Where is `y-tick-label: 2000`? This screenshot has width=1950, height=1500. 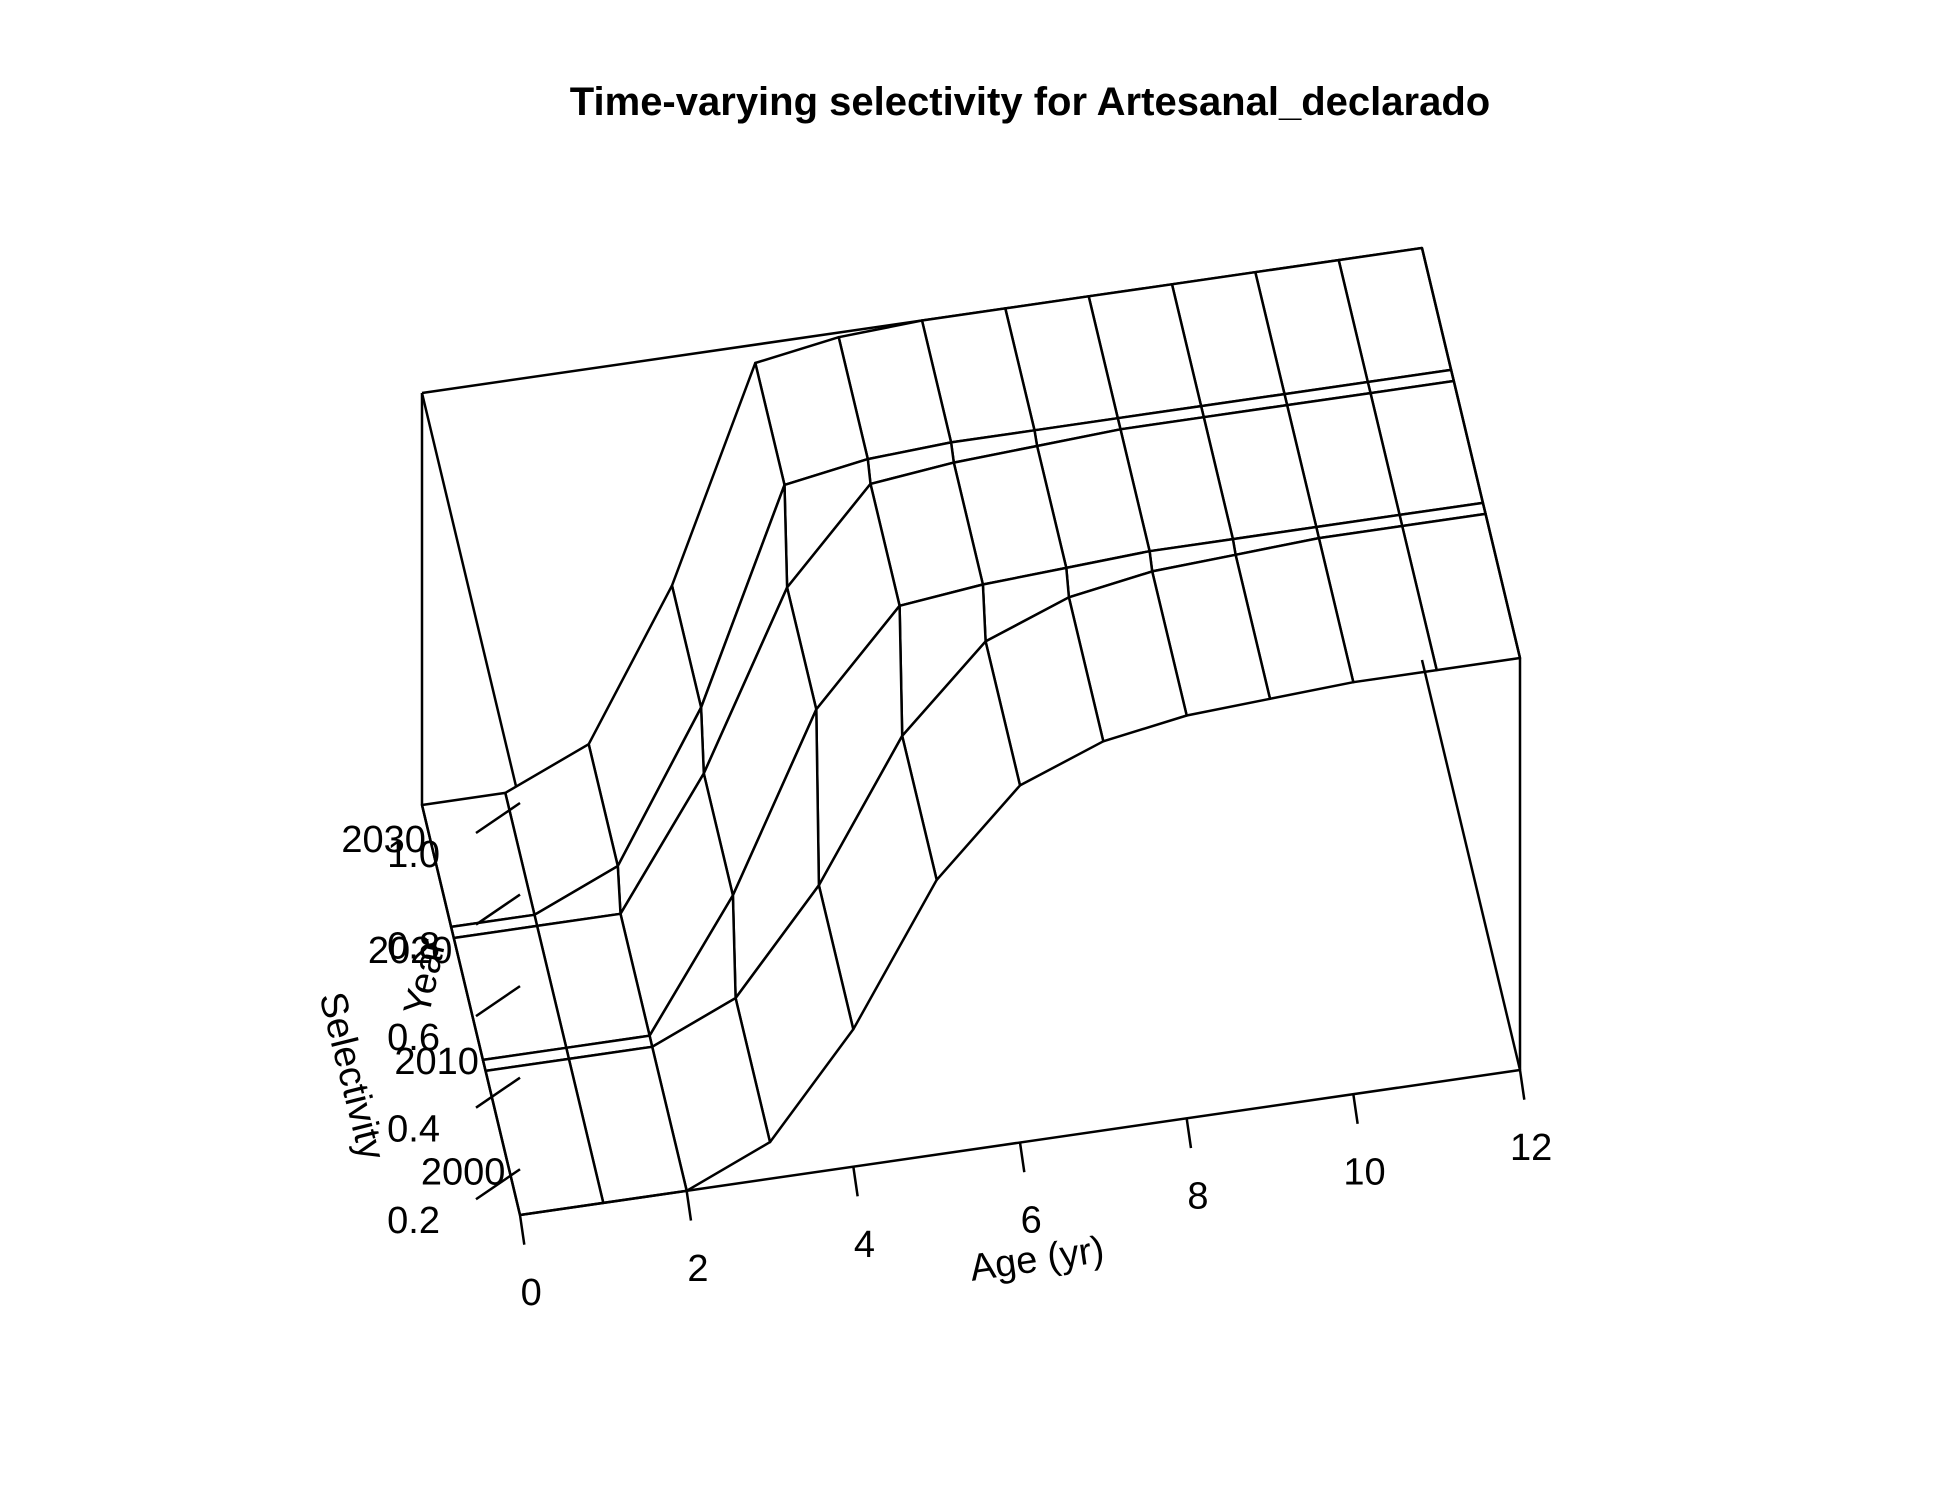
y-tick-label: 2000 is located at coordinates (463, 1173).